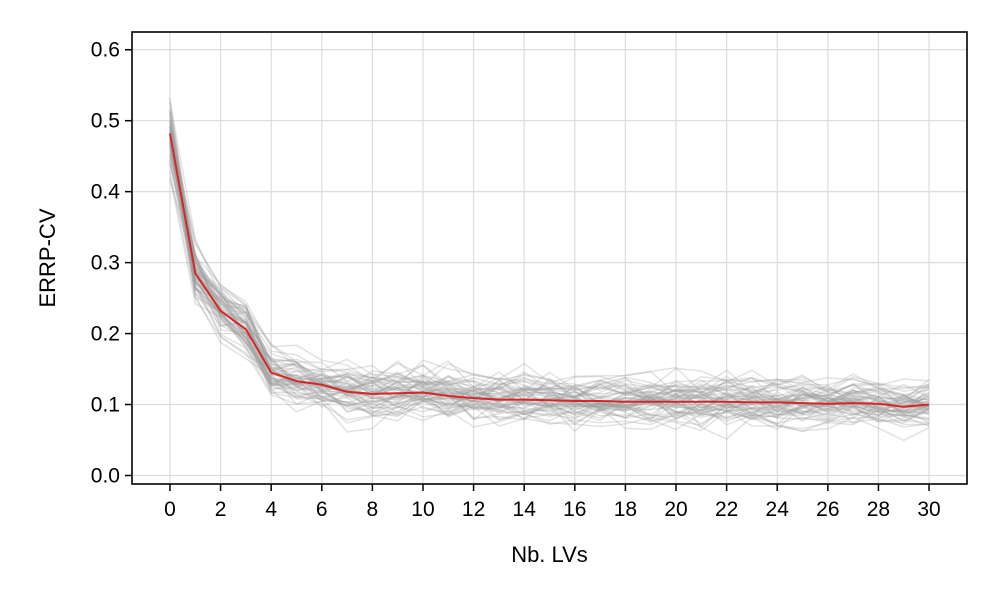 This screenshot has height=600, width=1000. I want to click on x-tick-label-14: 28, so click(878, 509).